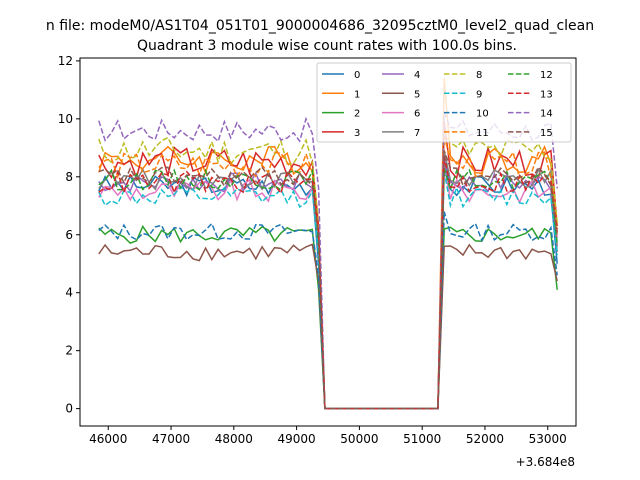  Describe the element at coordinates (479, 94) in the screenshot. I see `legend-label-9: 9` at that location.